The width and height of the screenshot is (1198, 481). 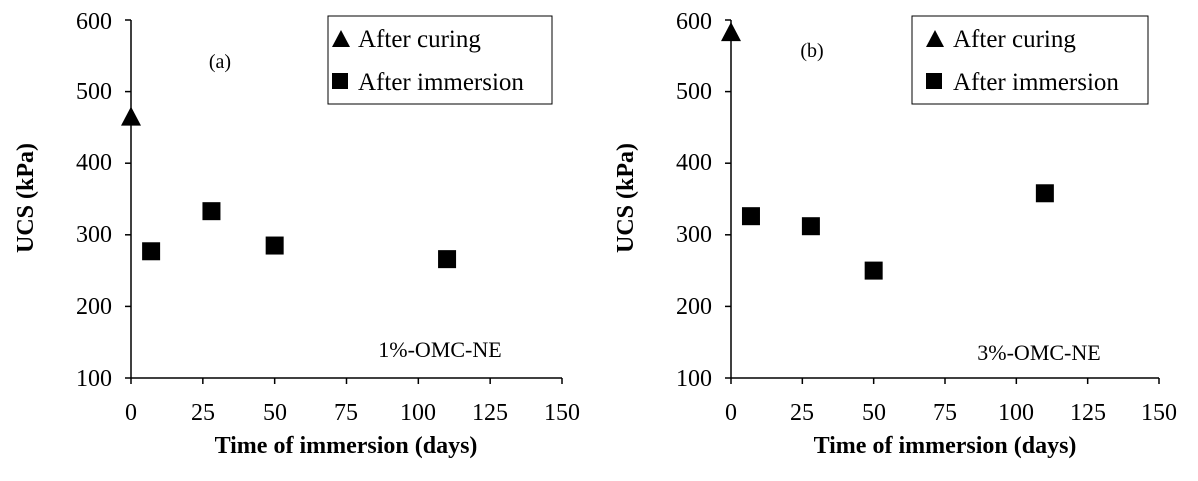 What do you see at coordinates (811, 51) in the screenshot?
I see `panel-label: (b)` at bounding box center [811, 51].